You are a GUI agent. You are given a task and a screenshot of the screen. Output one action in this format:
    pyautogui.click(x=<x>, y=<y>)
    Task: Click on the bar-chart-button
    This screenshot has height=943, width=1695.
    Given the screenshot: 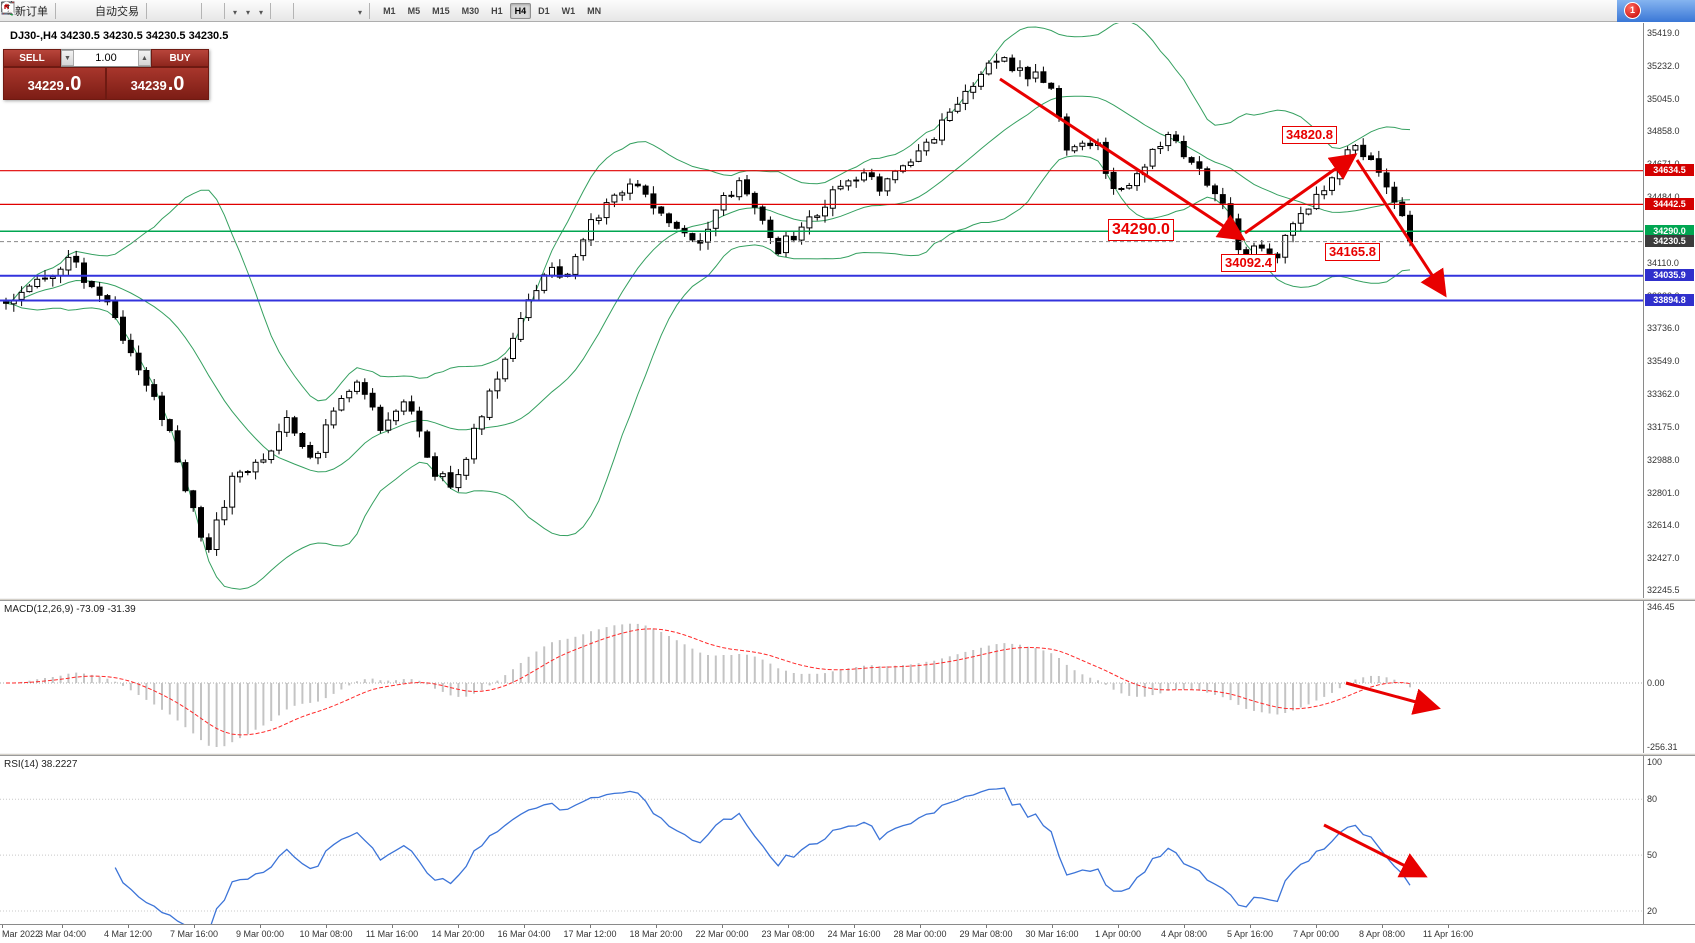 What is the action you would take?
    pyautogui.click(x=80, y=11)
    